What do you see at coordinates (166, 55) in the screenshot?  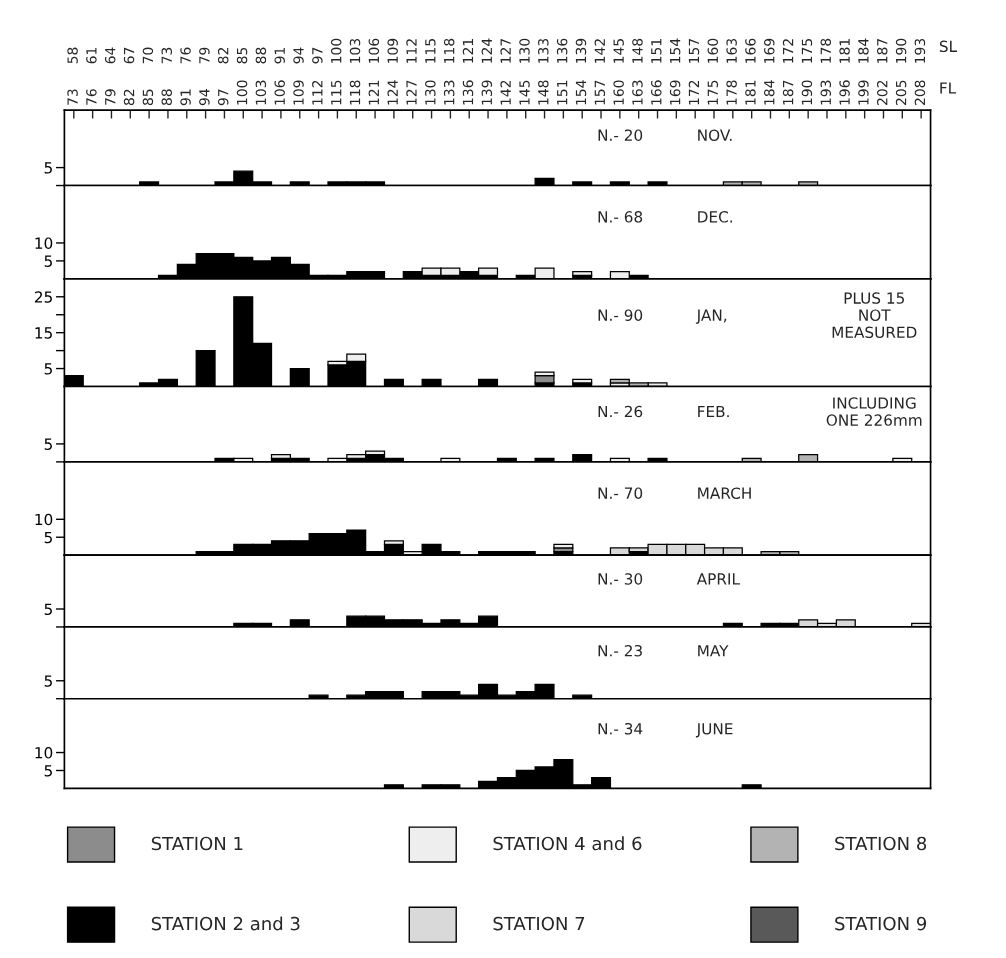 I see `x2-tick-label: 73` at bounding box center [166, 55].